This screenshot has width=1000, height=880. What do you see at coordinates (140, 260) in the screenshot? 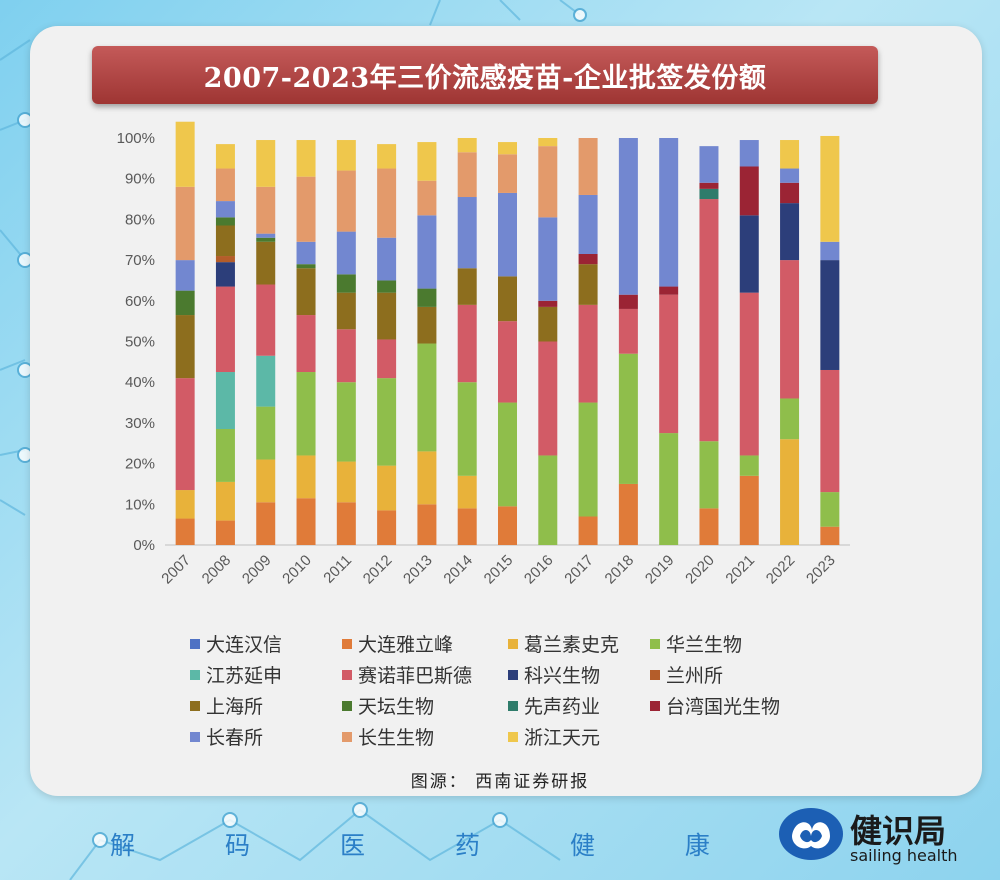
I see `y-tick-label: 70%` at bounding box center [140, 260].